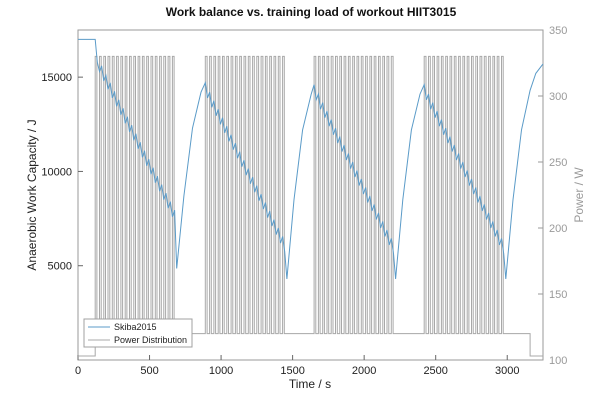 This screenshot has height=400, width=600. I want to click on x-tick-label: 2500, so click(435, 371).